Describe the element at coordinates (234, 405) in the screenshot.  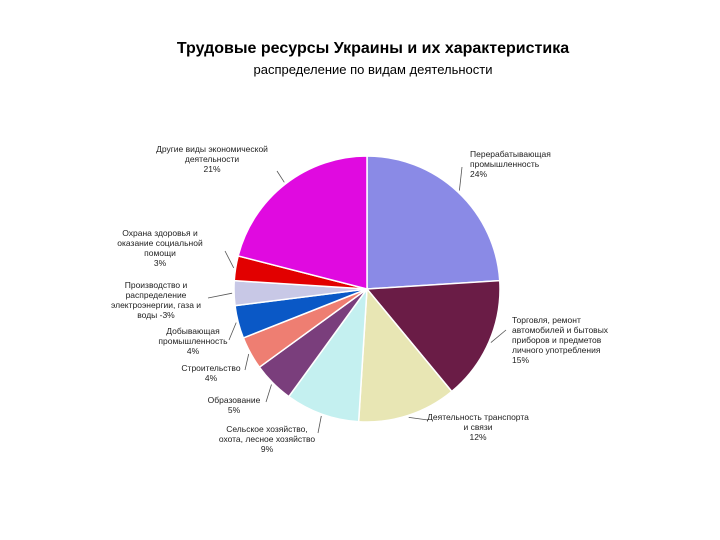
I see `slice-label: Образование 5%` at that location.